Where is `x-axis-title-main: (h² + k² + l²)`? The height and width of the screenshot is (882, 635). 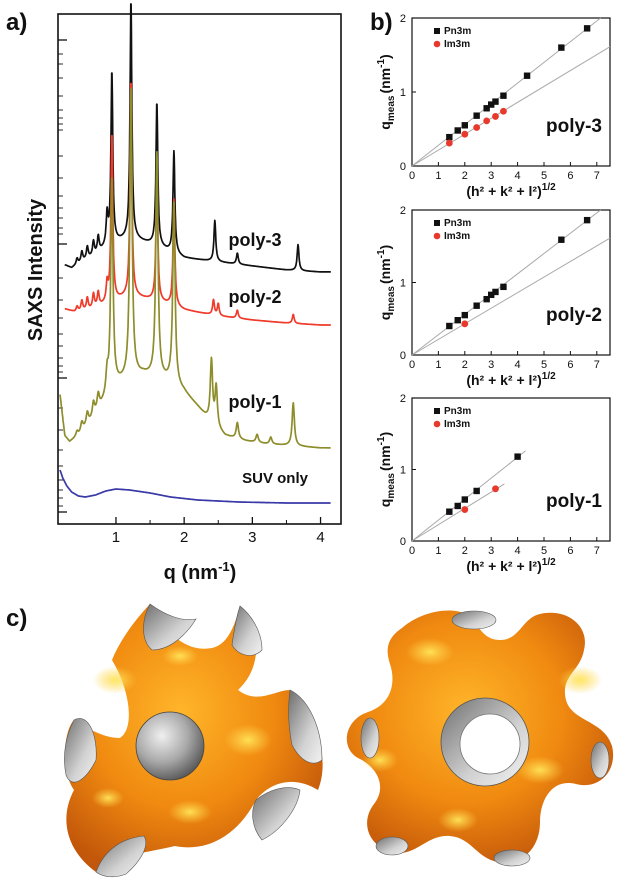
x-axis-title-main: (h² + k² + l²) is located at coordinates (503, 191).